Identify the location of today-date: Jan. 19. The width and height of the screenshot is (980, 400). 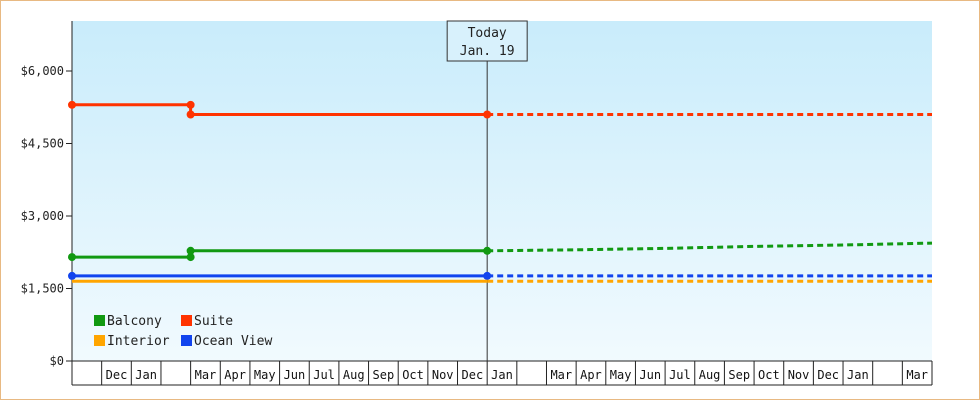
(487, 51).